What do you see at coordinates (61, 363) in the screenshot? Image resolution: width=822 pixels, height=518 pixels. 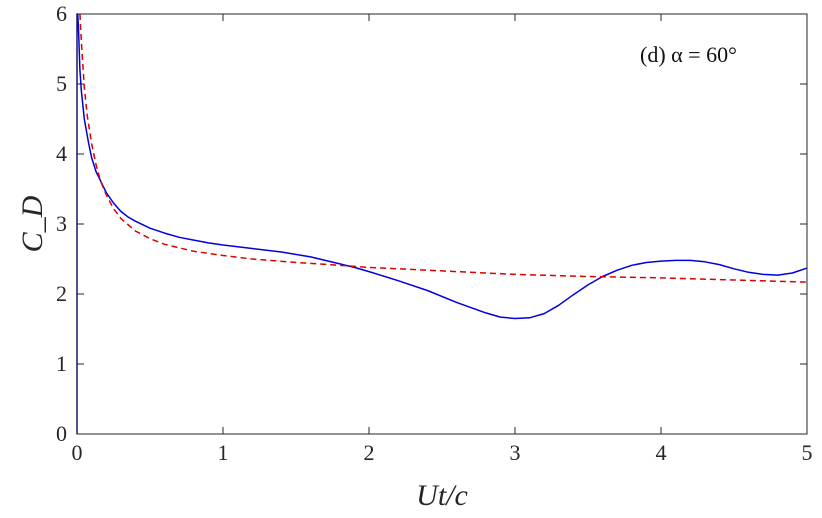 I see `y-tick-label: 1` at bounding box center [61, 363].